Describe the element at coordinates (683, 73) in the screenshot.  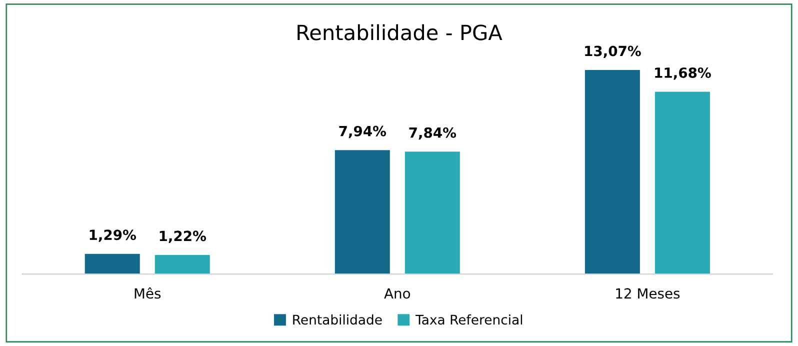
I see `data-label: 11,68%` at that location.